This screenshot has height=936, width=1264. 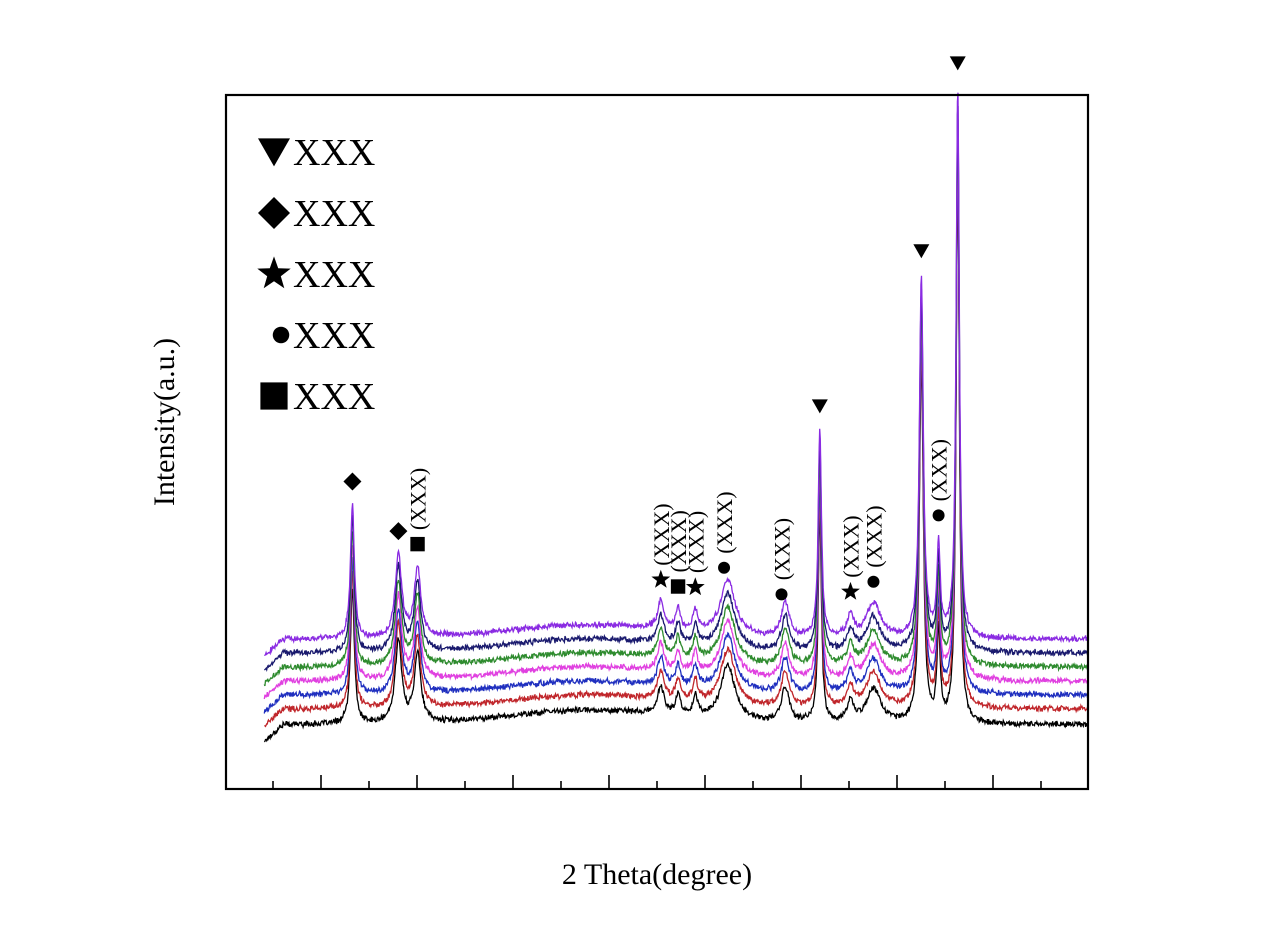 I want to click on star-legend-icon, so click(x=274, y=272).